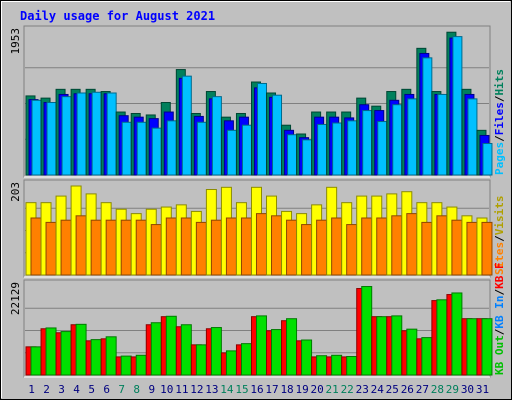 Image resolution: width=512 pixels, height=400 pixels. I want to click on day-label-13: 13, so click(211, 389).